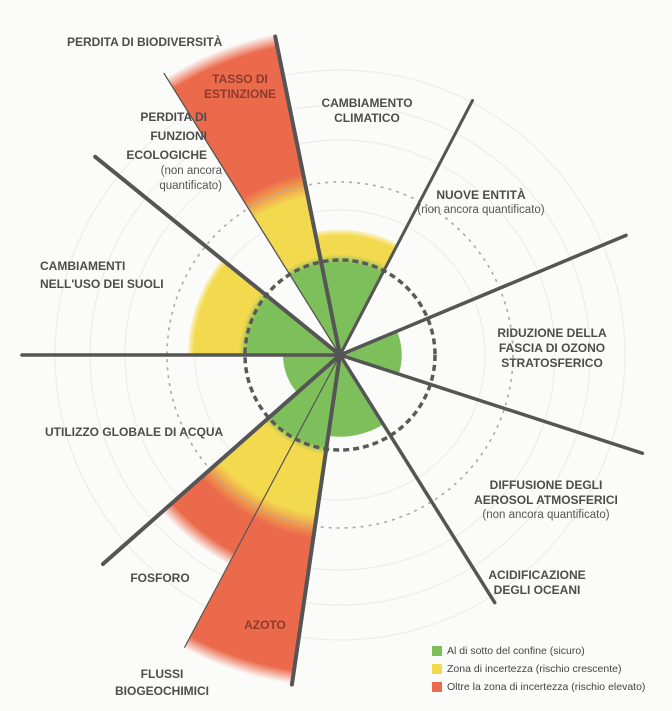 The image size is (672, 711). What do you see at coordinates (265, 625) in the screenshot?
I see `label-nitrogen: AZOTO` at bounding box center [265, 625].